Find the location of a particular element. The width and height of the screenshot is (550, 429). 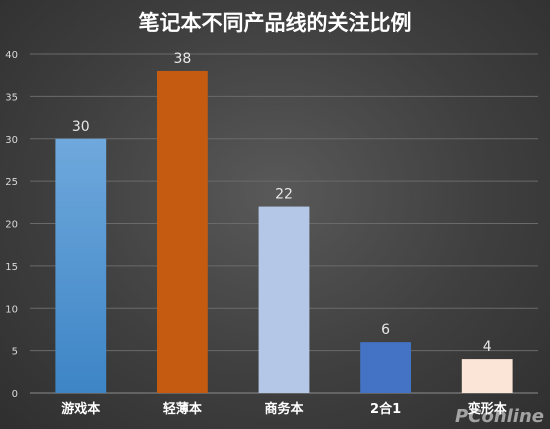

category-label: 变形本 is located at coordinates (487, 409).